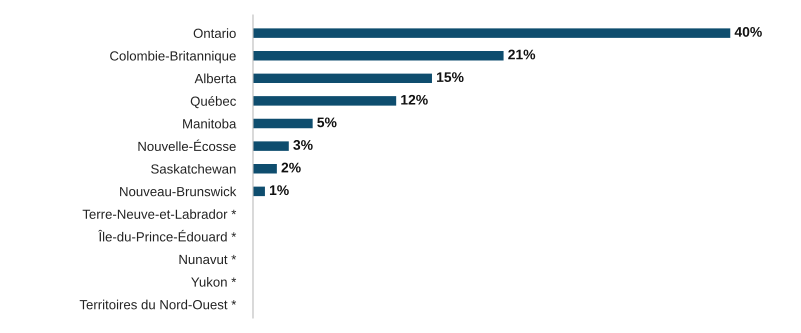 The height and width of the screenshot is (333, 801). What do you see at coordinates (173, 57) in the screenshot?
I see `y-tick-label: Colombie-Britannique` at bounding box center [173, 57].